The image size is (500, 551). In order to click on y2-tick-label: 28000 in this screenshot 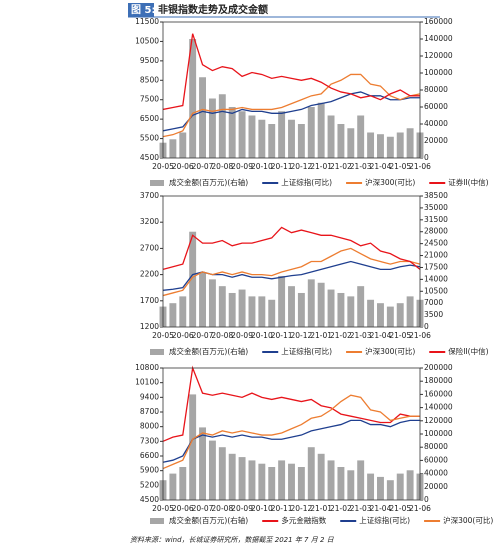, I will do `click(436, 231)`.